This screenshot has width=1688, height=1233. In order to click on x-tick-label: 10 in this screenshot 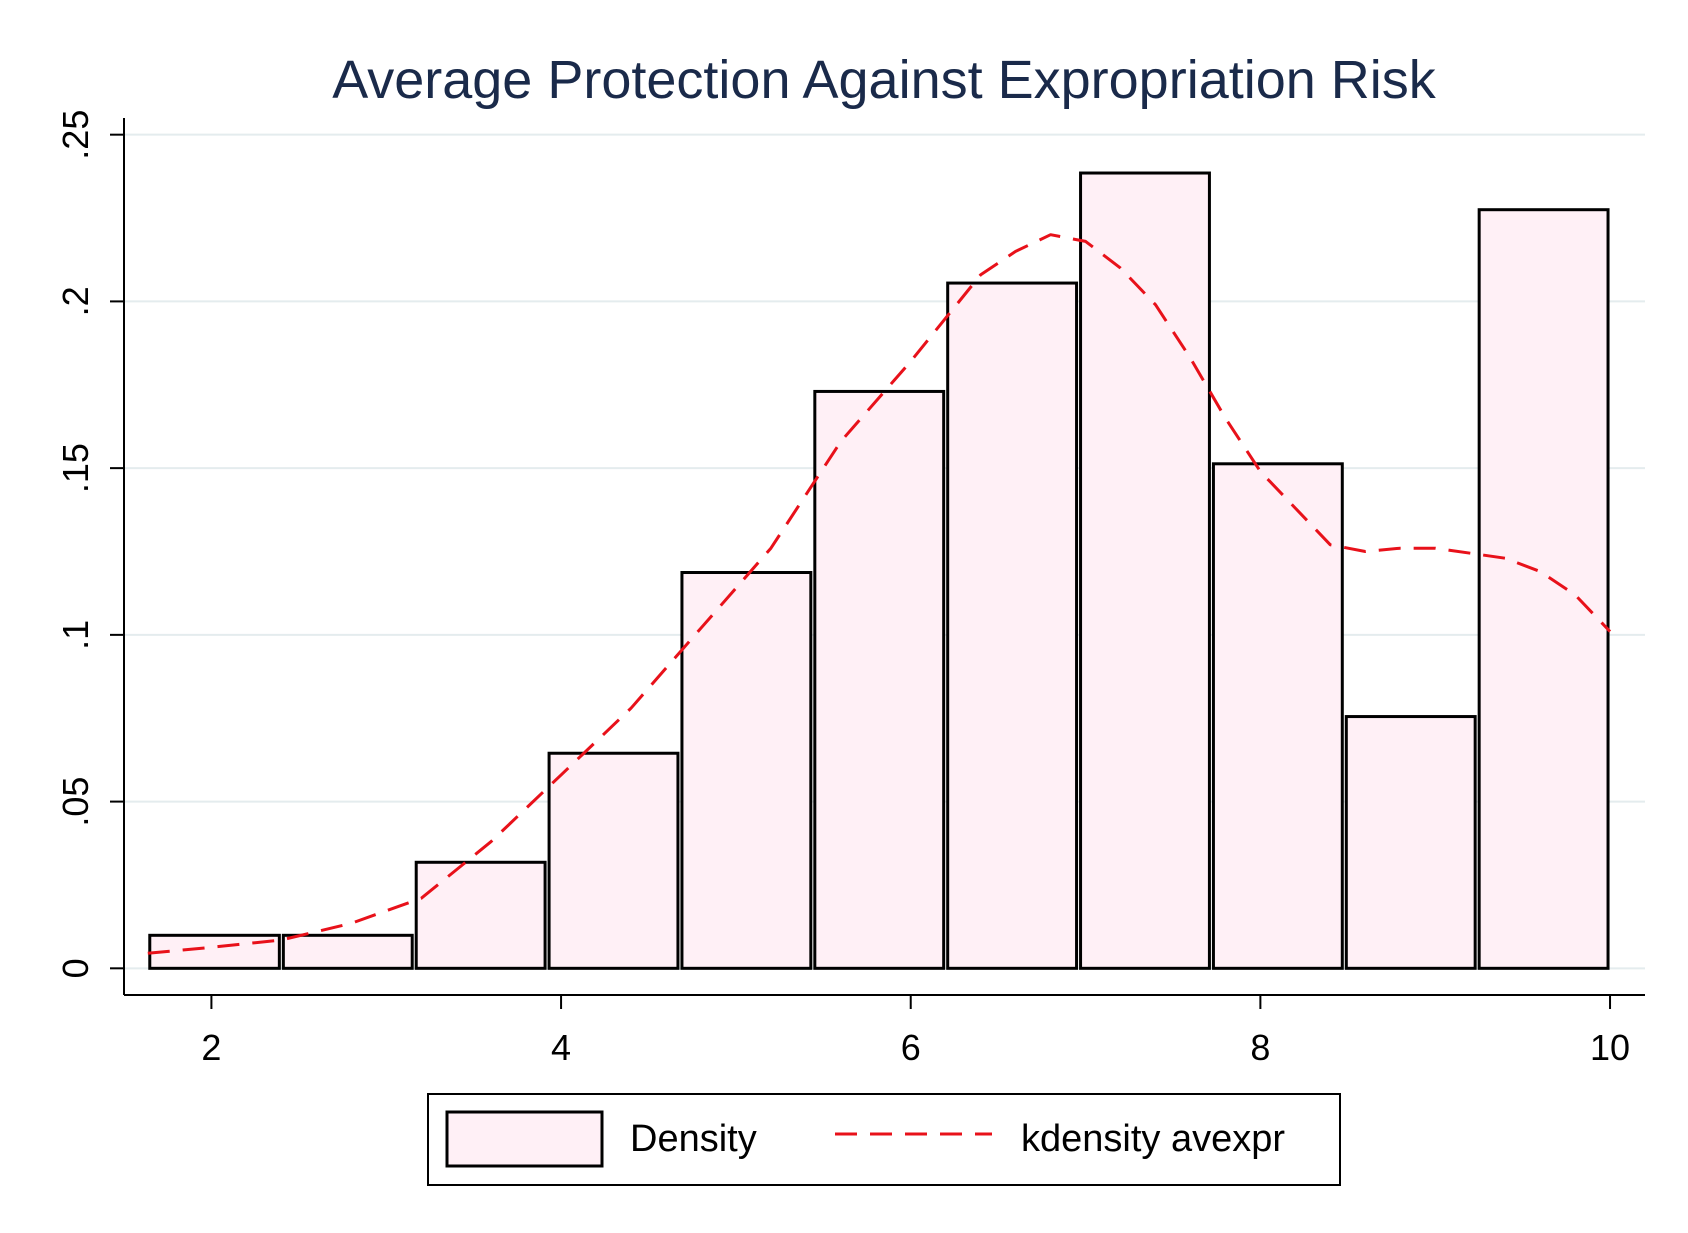, I will do `click(1610, 1047)`.